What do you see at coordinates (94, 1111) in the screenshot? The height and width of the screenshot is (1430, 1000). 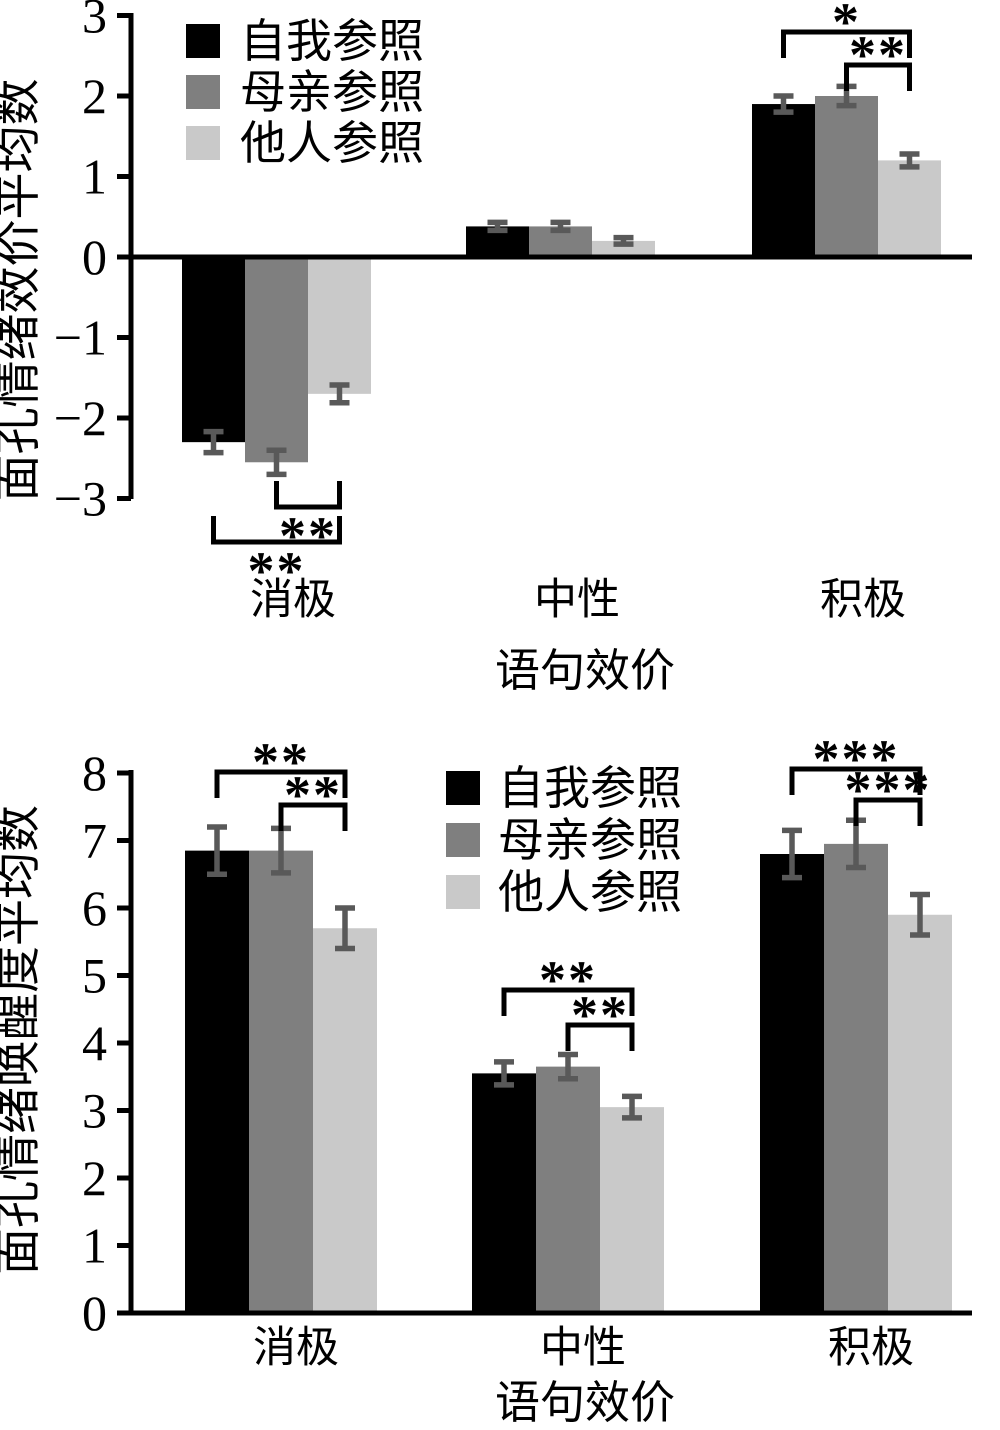 I see `y-tick-label: 3` at bounding box center [94, 1111].